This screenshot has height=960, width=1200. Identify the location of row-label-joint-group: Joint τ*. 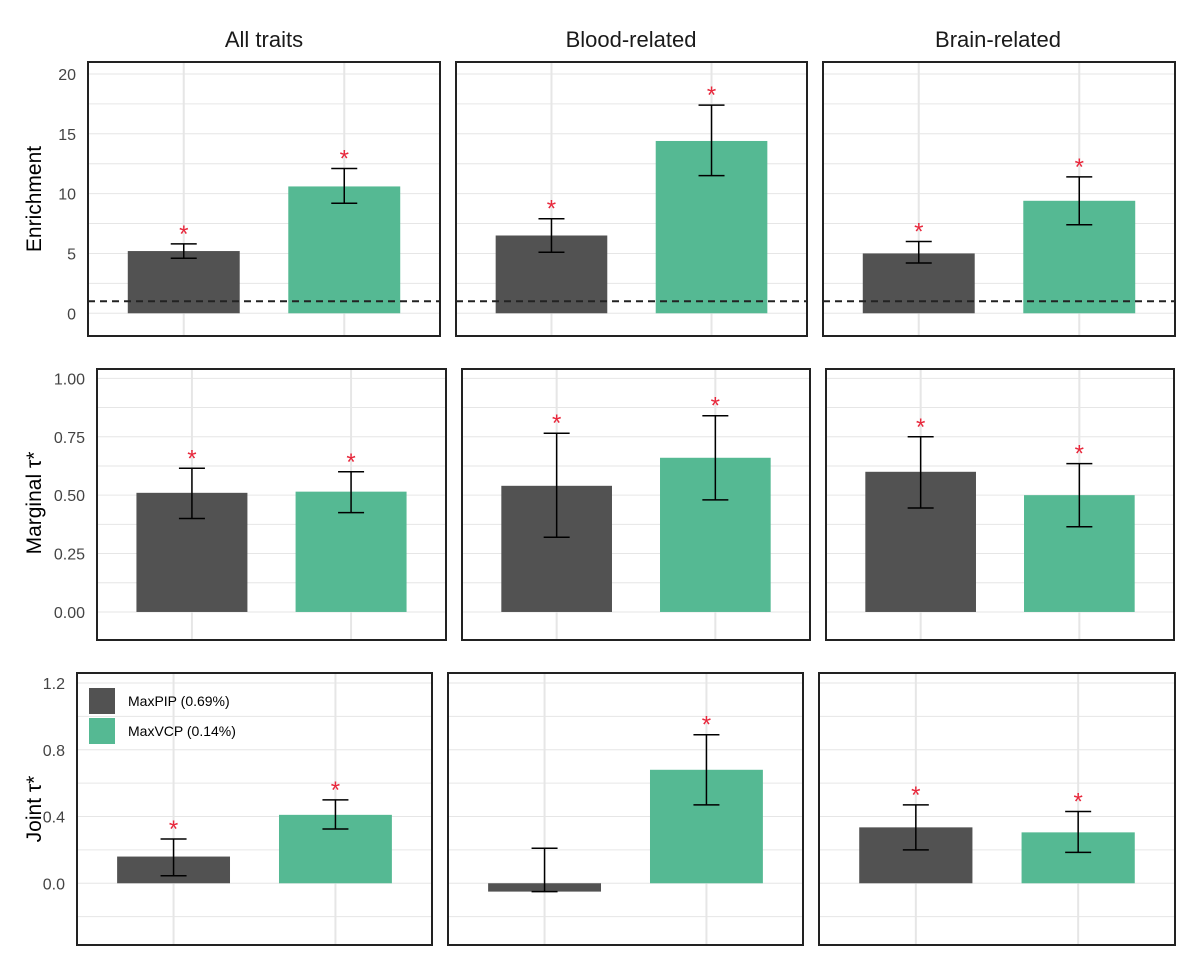
(34, 809).